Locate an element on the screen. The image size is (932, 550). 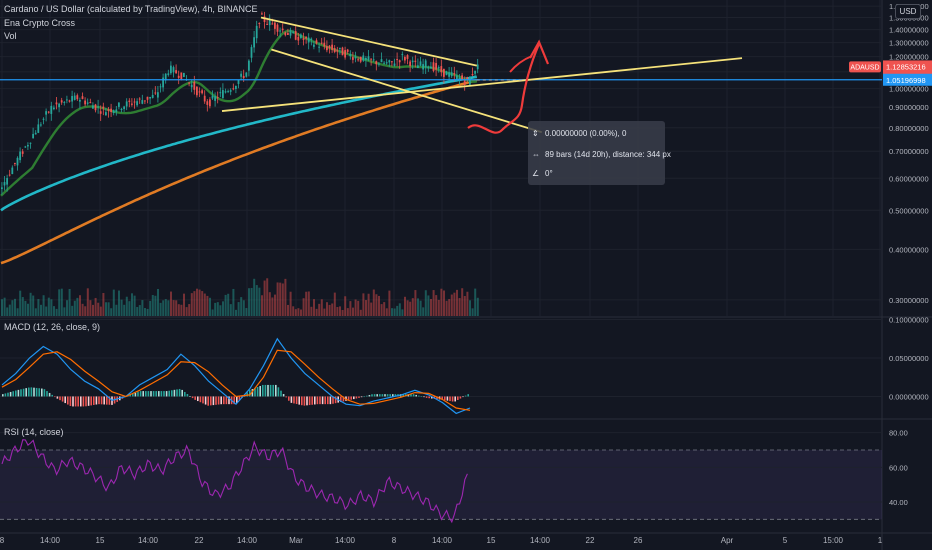
tooltip-price-range: 0.00000000 (0.00%), 0 is located at coordinates (586, 133).